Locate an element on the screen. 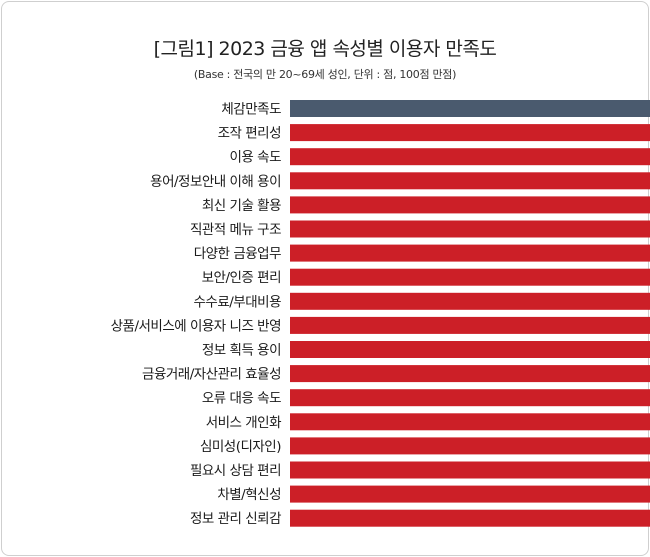 This screenshot has height=557, width=650. category-label-7: 보안/인증 편리 is located at coordinates (241, 278).